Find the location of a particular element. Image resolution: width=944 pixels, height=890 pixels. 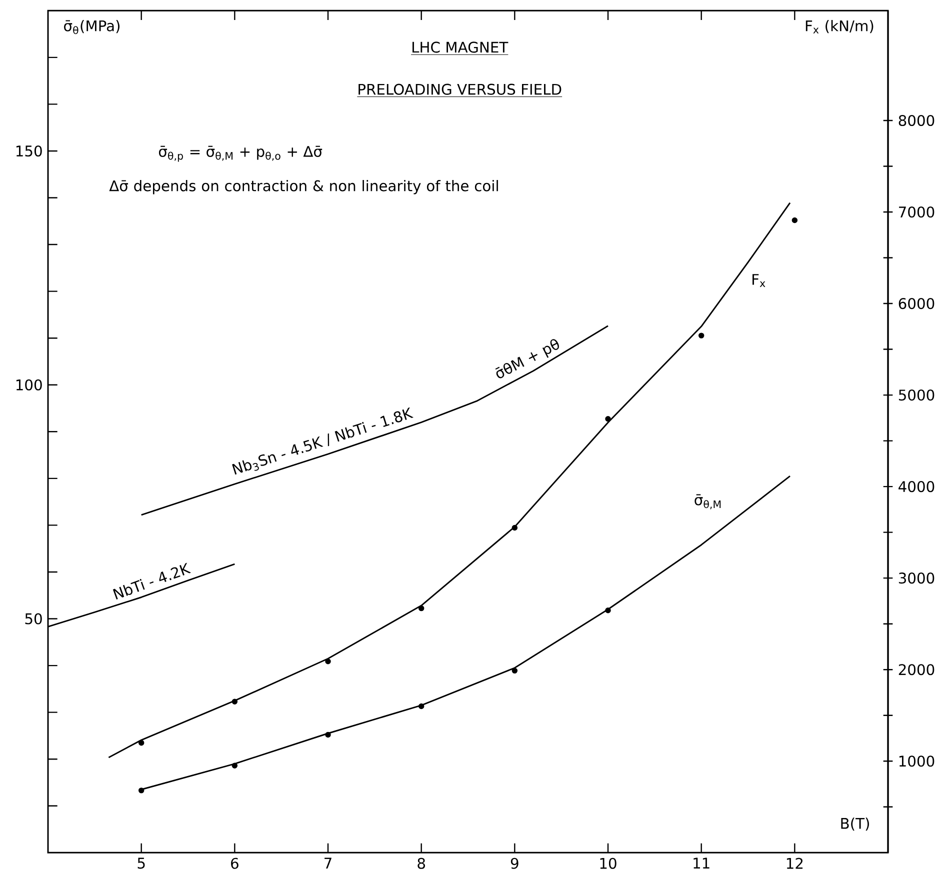

x-tick-label: 10 is located at coordinates (608, 863).